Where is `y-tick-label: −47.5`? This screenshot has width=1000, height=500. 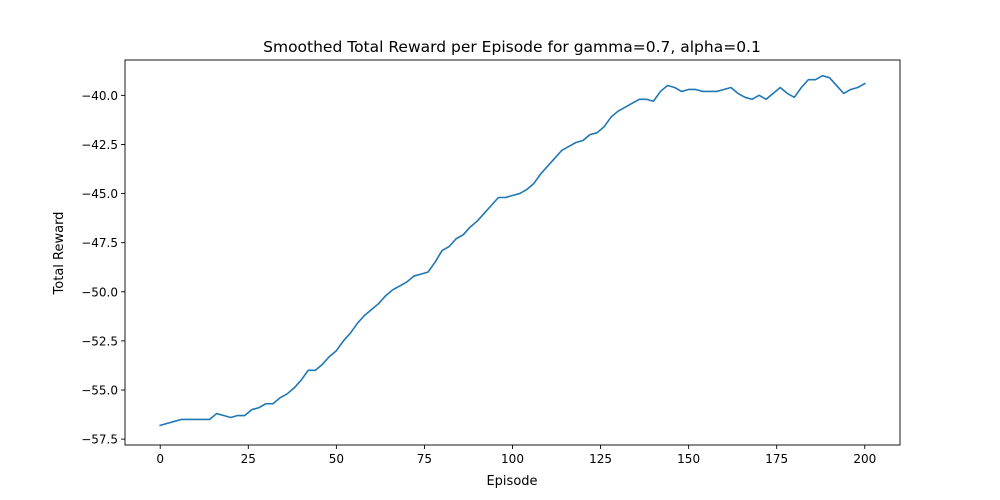
y-tick-label: −47.5 is located at coordinates (99, 243).